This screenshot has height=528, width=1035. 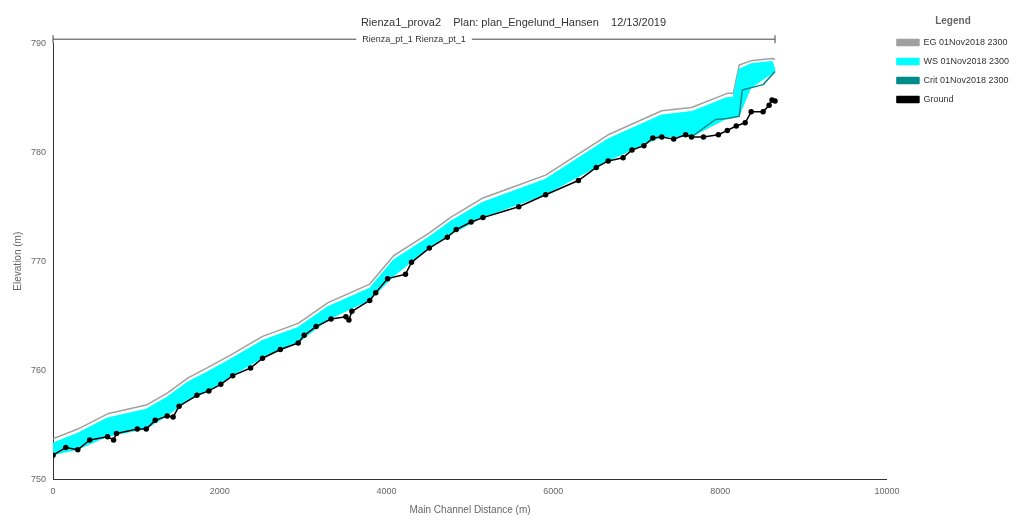 I want to click on y-axis-title: Elevation (m), so click(x=17, y=261).